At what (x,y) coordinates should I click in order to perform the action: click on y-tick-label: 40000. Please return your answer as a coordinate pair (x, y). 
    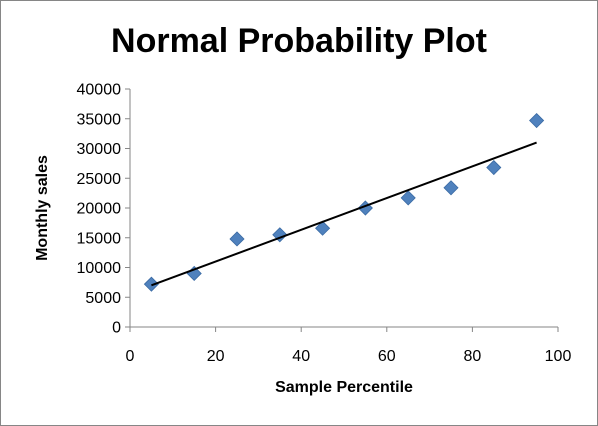
    Looking at the image, I should click on (99, 90).